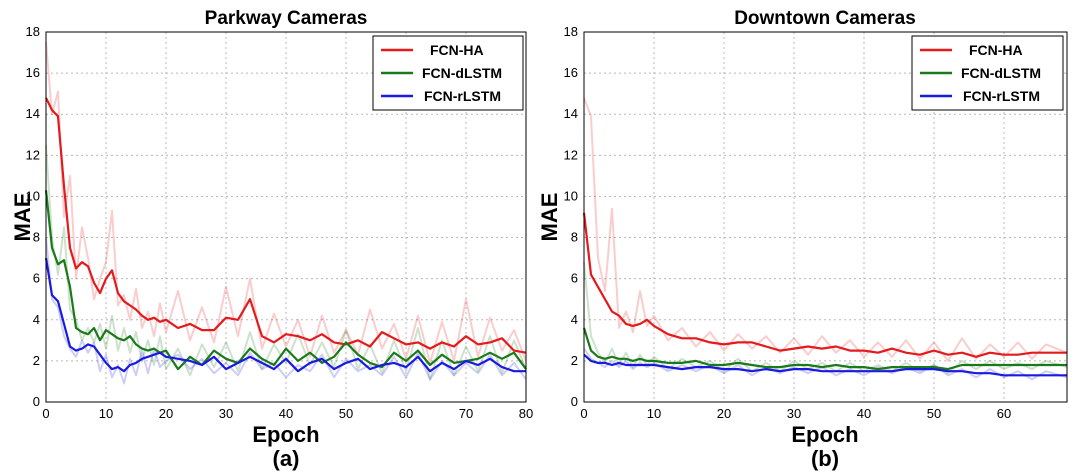  I want to click on chart-title: Downtown Cameras, so click(825, 18).